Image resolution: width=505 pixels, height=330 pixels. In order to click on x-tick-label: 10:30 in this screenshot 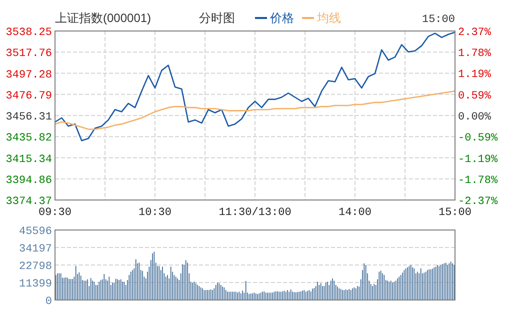, I will do `click(155, 213)`.